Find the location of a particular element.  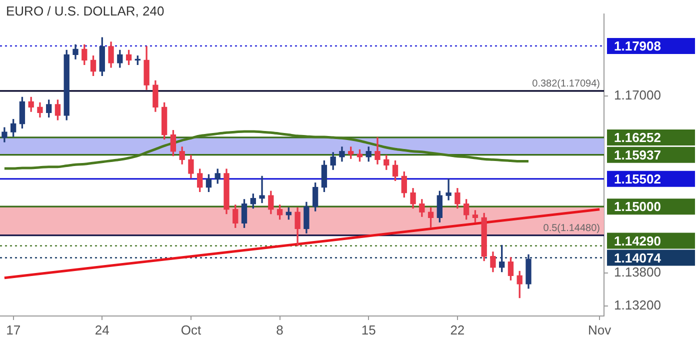

x-tick-label: 8 is located at coordinates (280, 330).